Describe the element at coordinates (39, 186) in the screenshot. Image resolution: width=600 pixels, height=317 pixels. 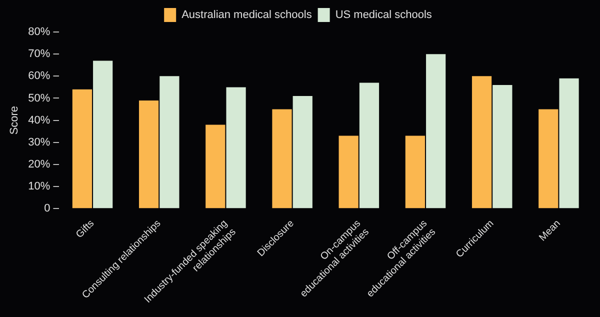
I see `y-tick-label: 10%` at that location.